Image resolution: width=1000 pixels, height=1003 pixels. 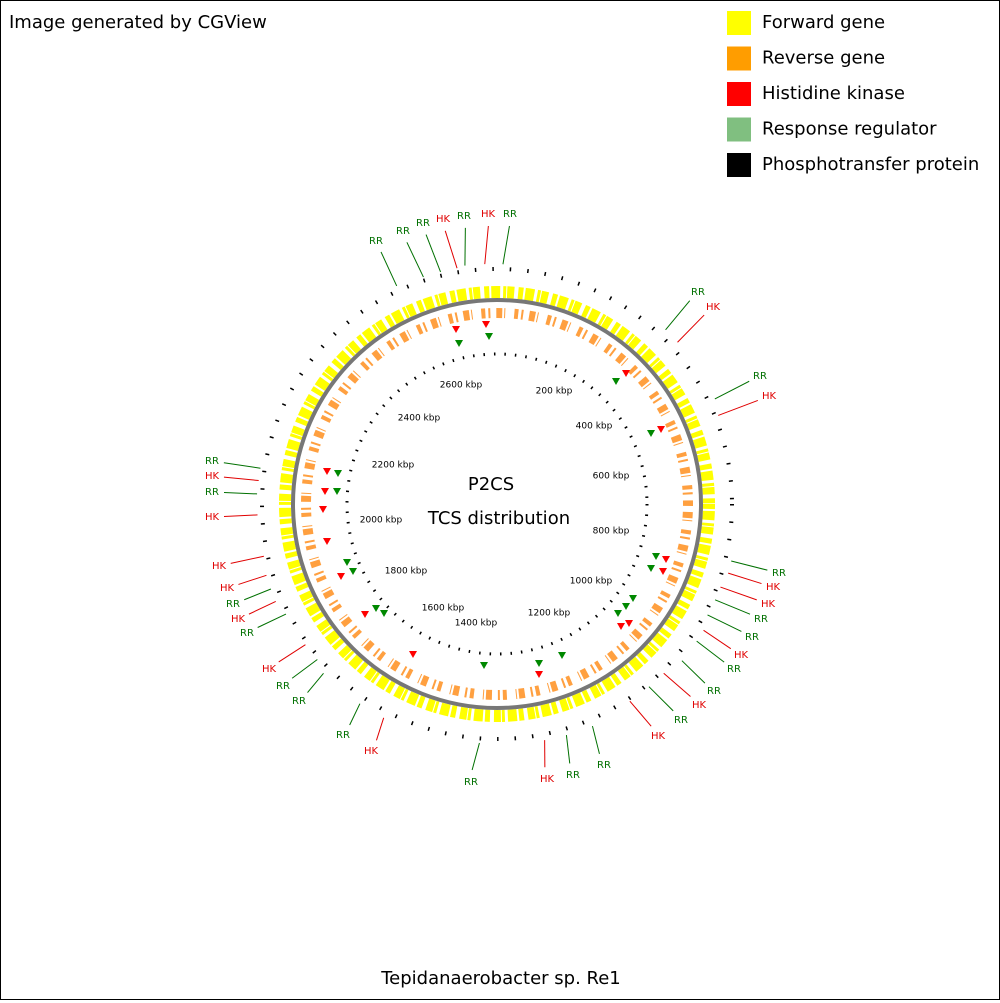 I want to click on organism: Tepidanaerobacter sp. Re1, so click(x=500, y=978).